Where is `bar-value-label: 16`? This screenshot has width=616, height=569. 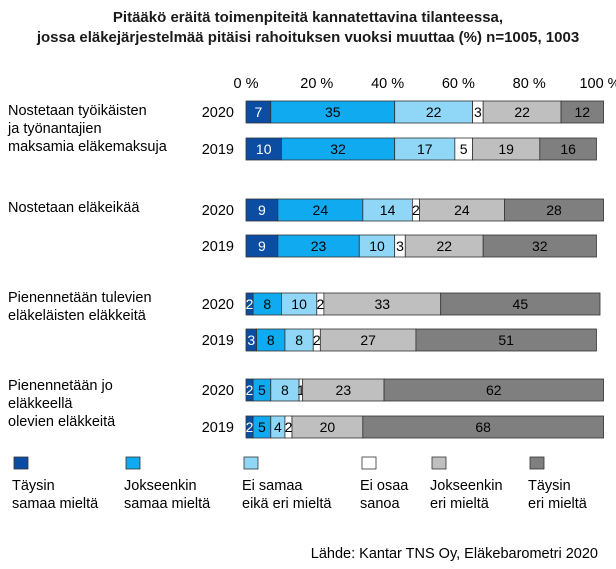
bar-value-label: 16 is located at coordinates (568, 149).